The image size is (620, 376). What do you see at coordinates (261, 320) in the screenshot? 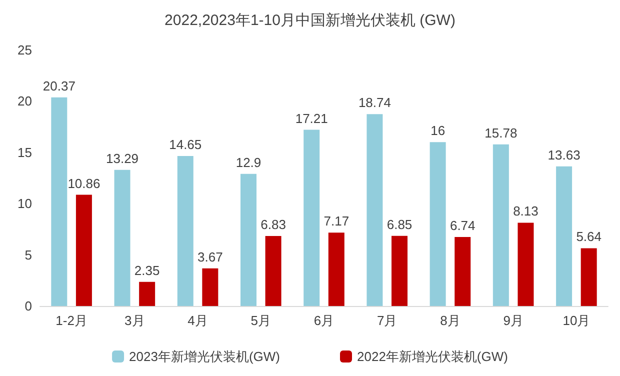
I see `x-tick-label: 5月` at bounding box center [261, 320].